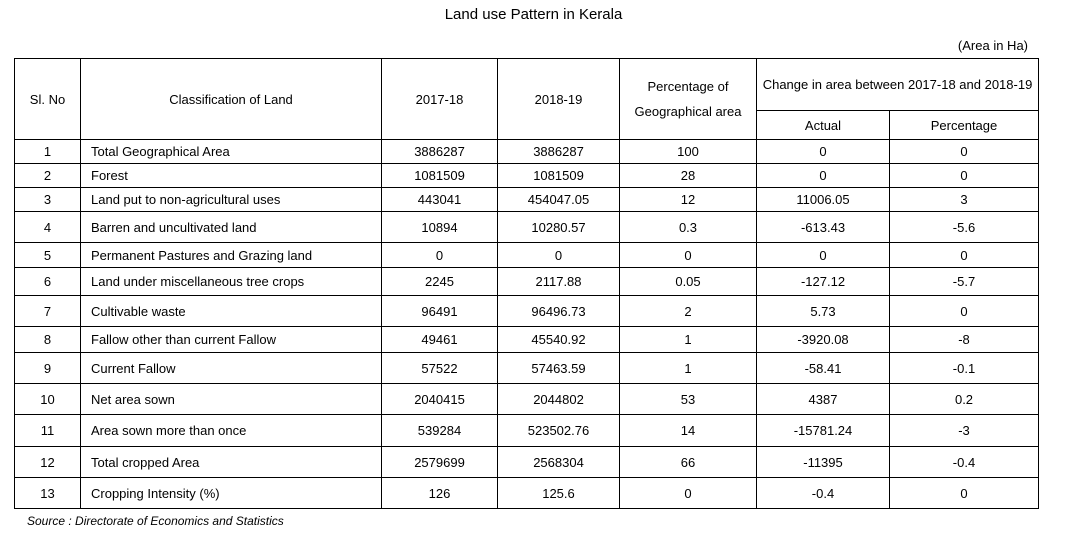 Image resolution: width=1067 pixels, height=546 pixels. Describe the element at coordinates (439, 339) in the screenshot. I see `cell-2017-18: 49461` at that location.